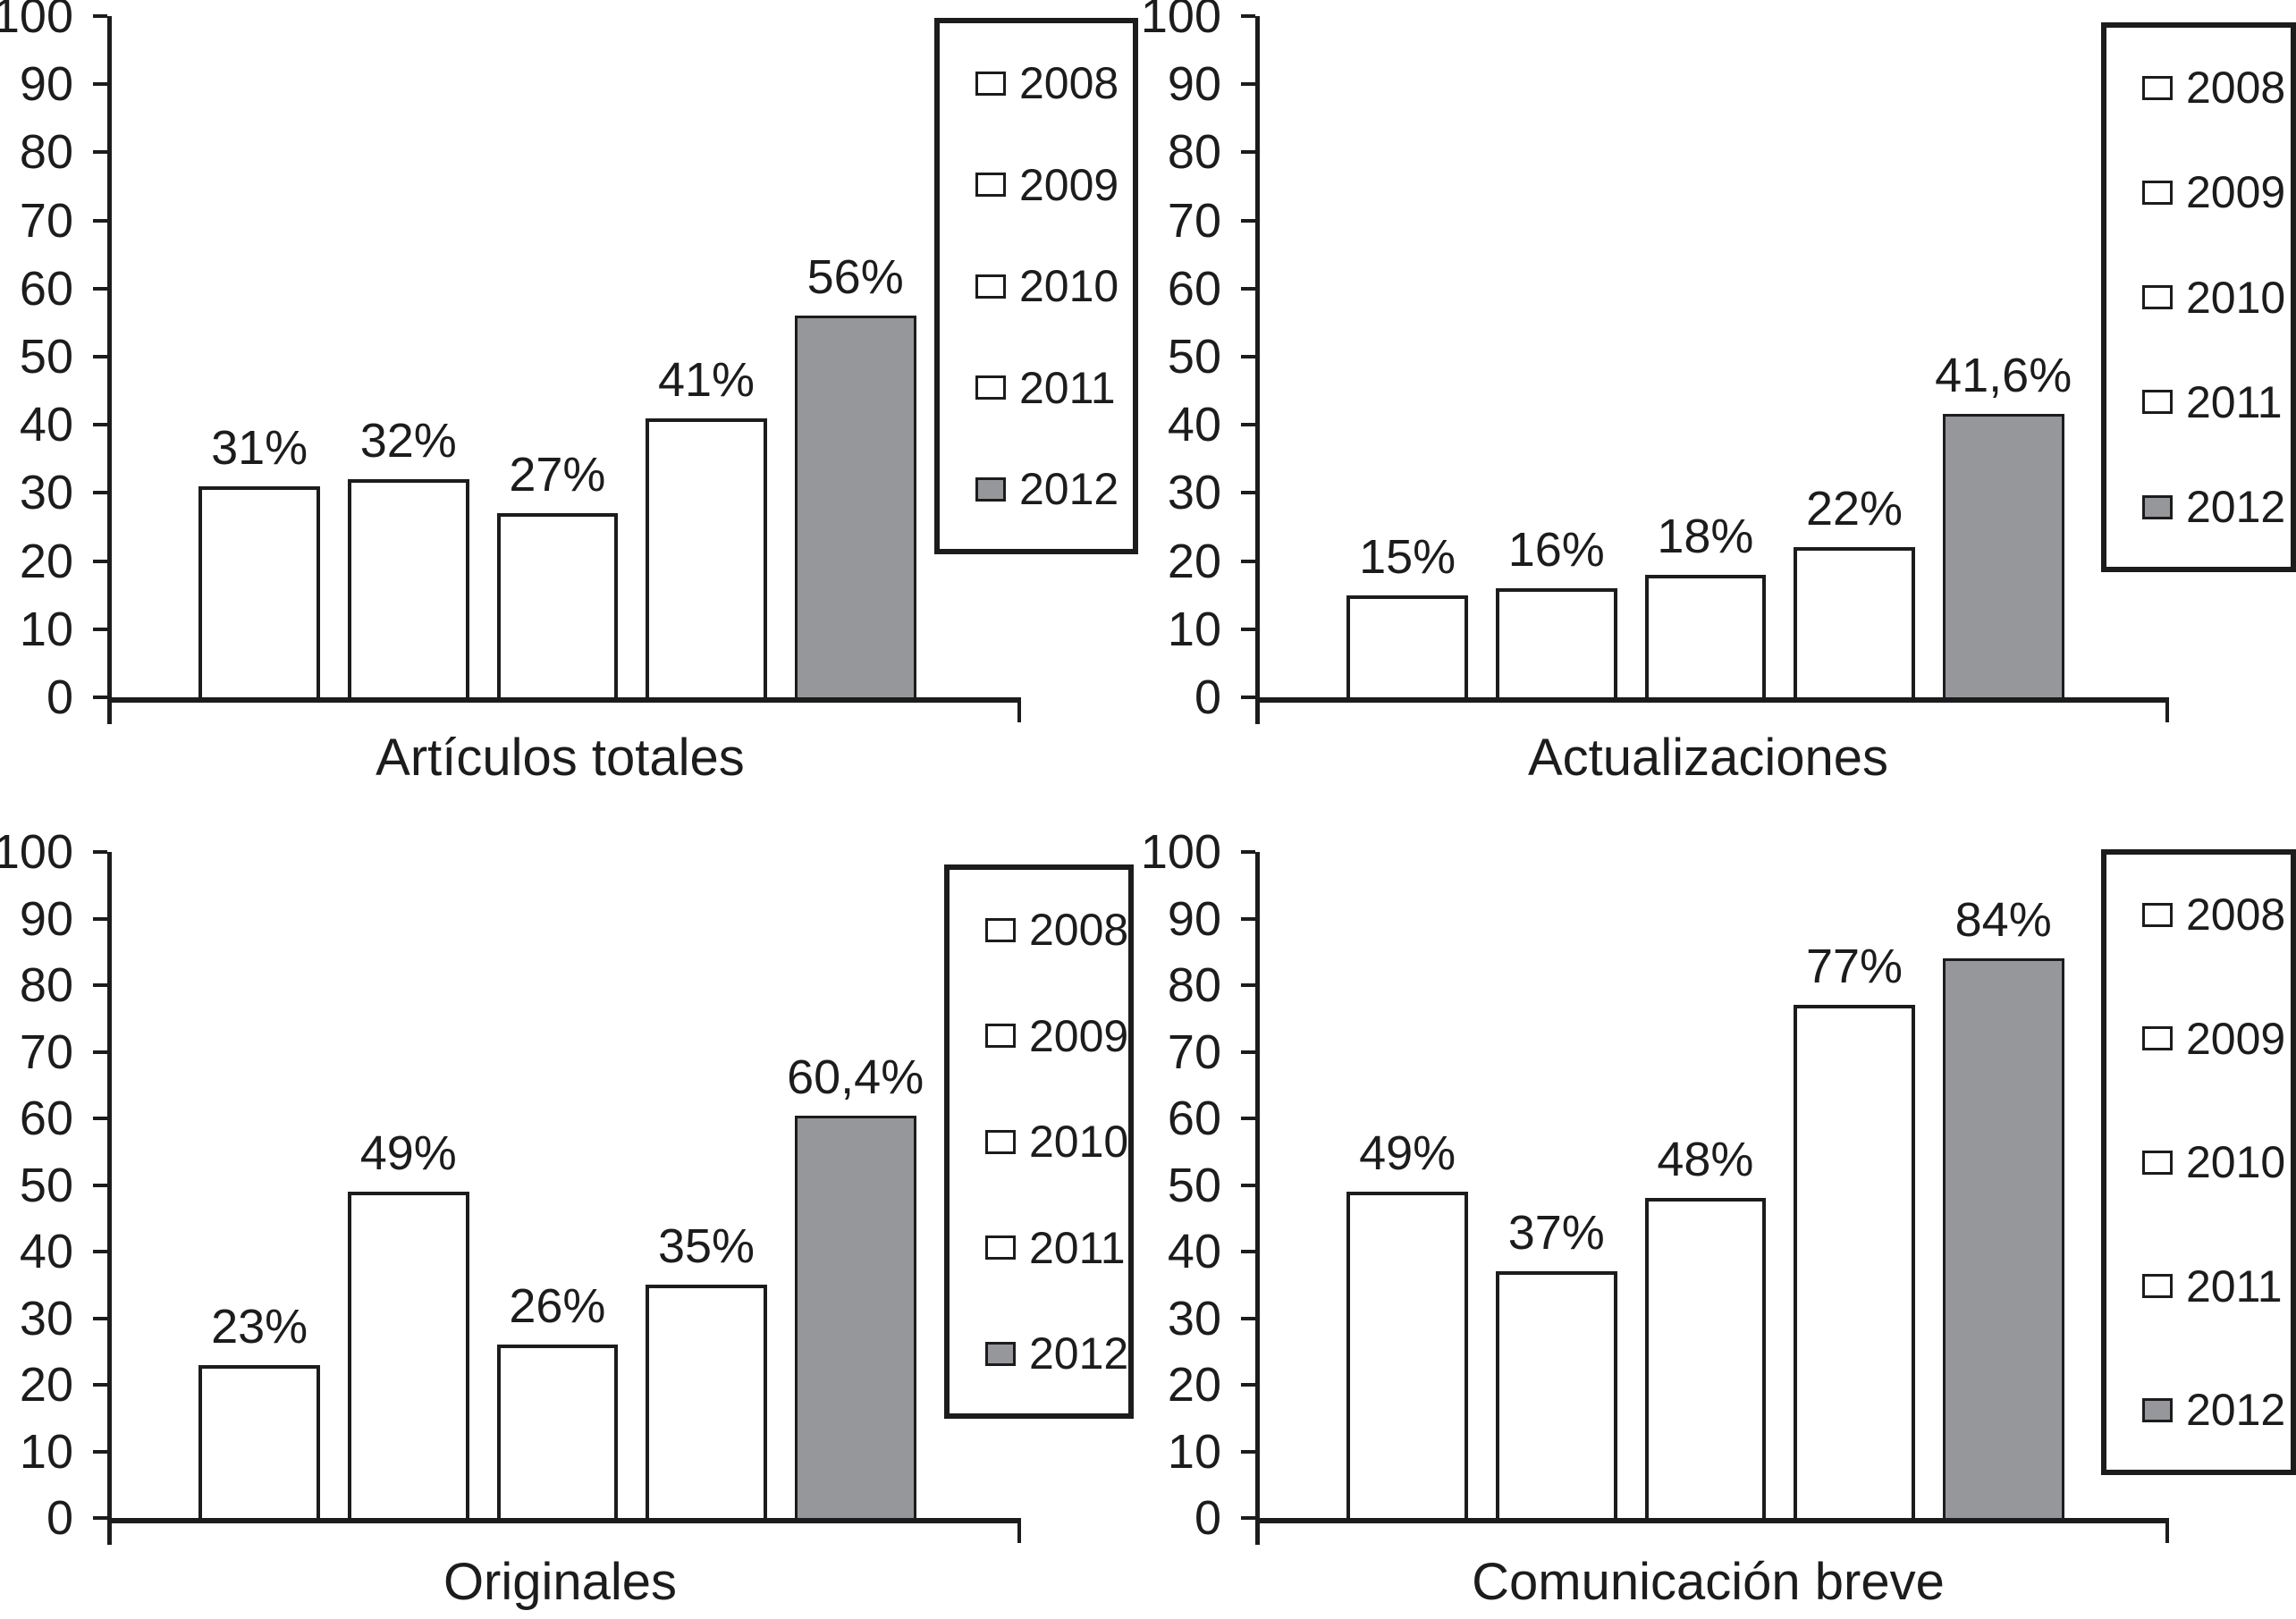 Image resolution: width=2296 pixels, height=1619 pixels. I want to click on x-axis-line-tail, so click(1019, 1530).